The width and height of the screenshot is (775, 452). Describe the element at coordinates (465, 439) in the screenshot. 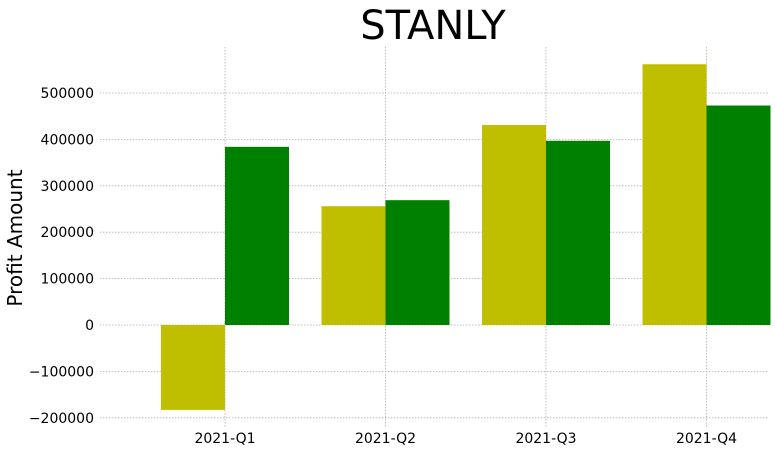

I see `x-tick-labels: 2021-Q1 2021-Q2 2021-Q3 2021-Q4` at that location.